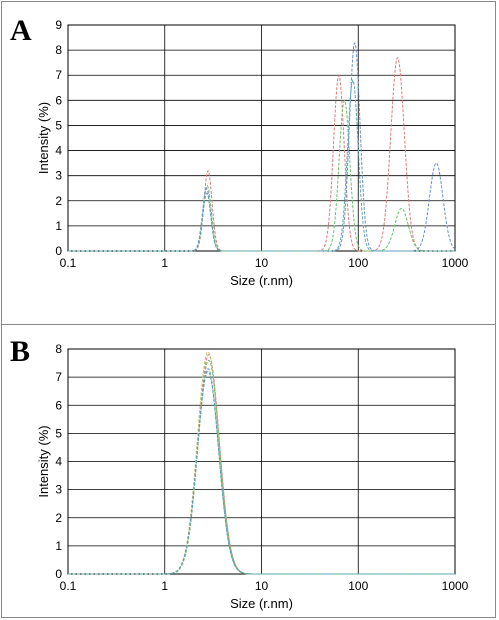  Describe the element at coordinates (58, 25) in the screenshot. I see `y-tick-label: 9` at that location.